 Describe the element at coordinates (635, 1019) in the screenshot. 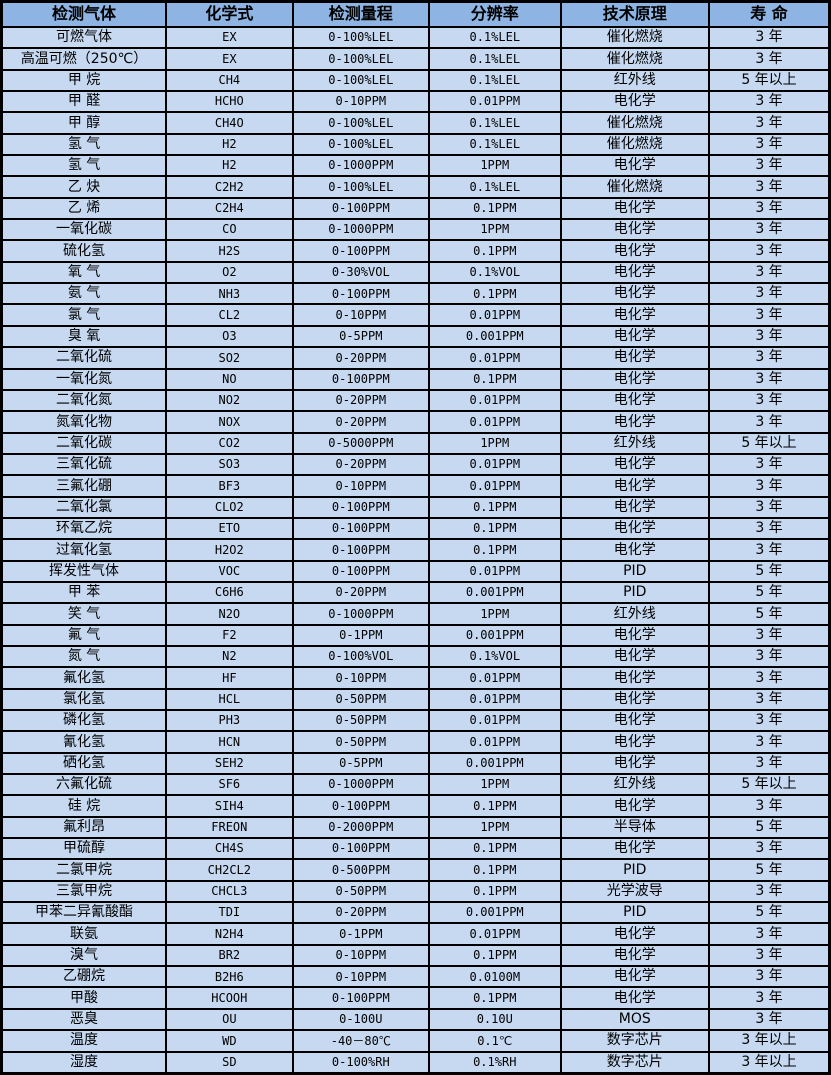

I see `cell-principle: MOS` at that location.